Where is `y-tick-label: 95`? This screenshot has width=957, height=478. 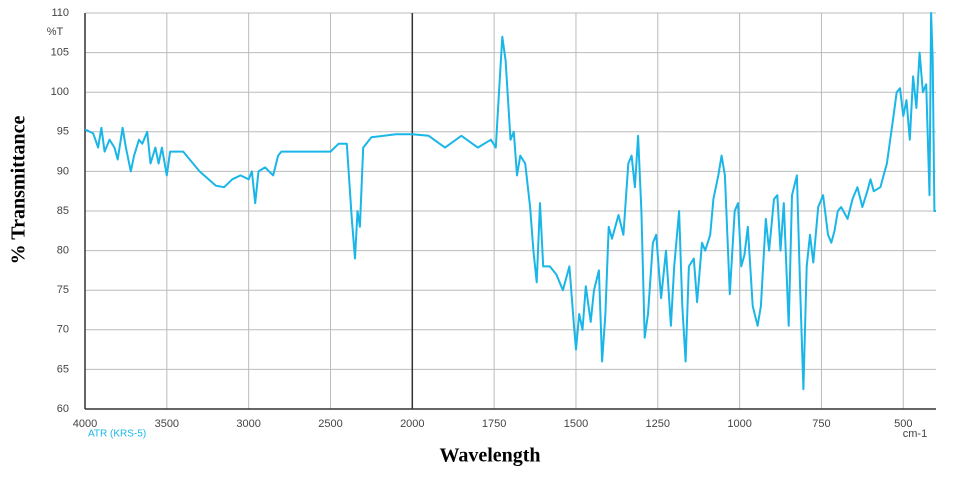
y-tick-label: 95 is located at coordinates (63, 132).